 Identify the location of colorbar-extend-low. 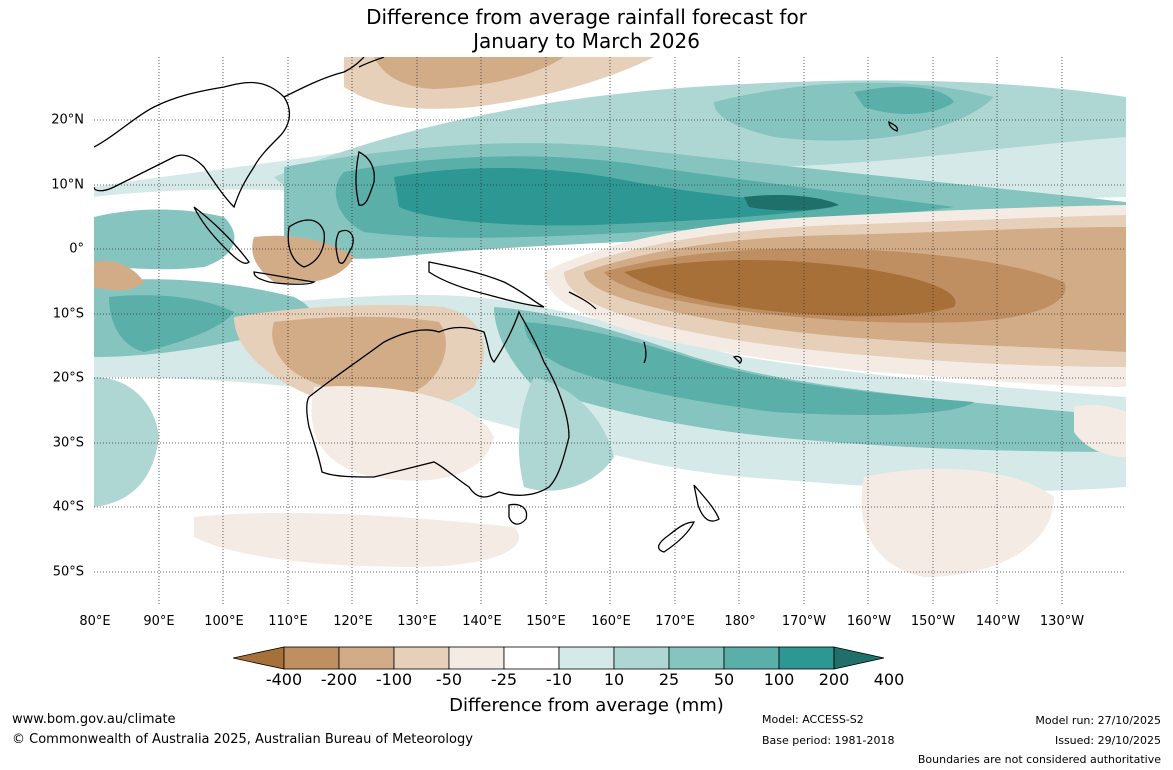
(259, 658).